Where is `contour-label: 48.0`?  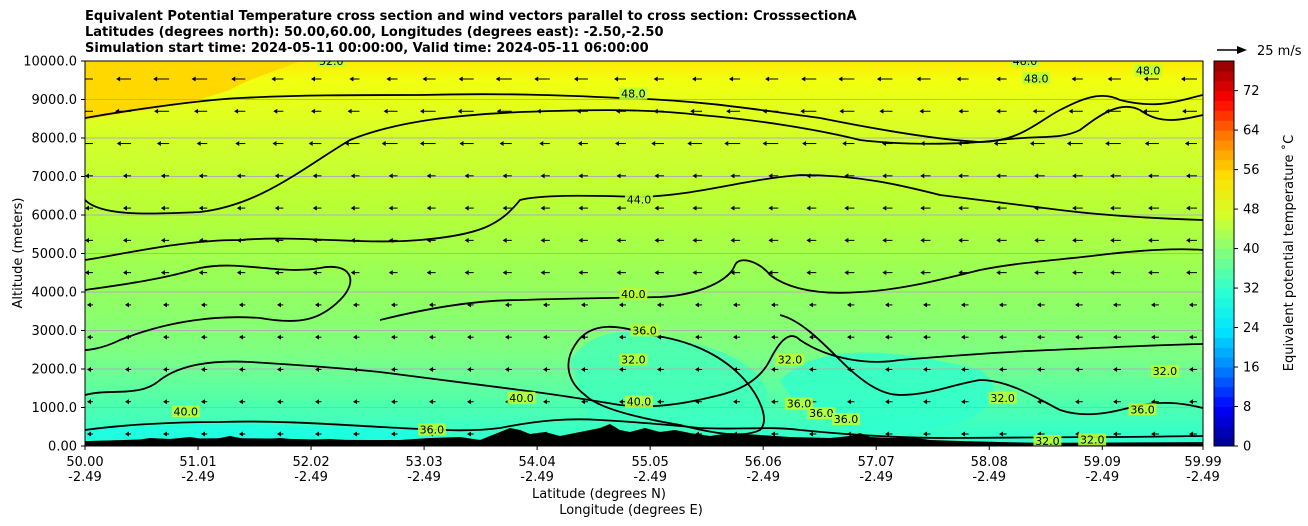
contour-label: 48.0 is located at coordinates (1025, 61).